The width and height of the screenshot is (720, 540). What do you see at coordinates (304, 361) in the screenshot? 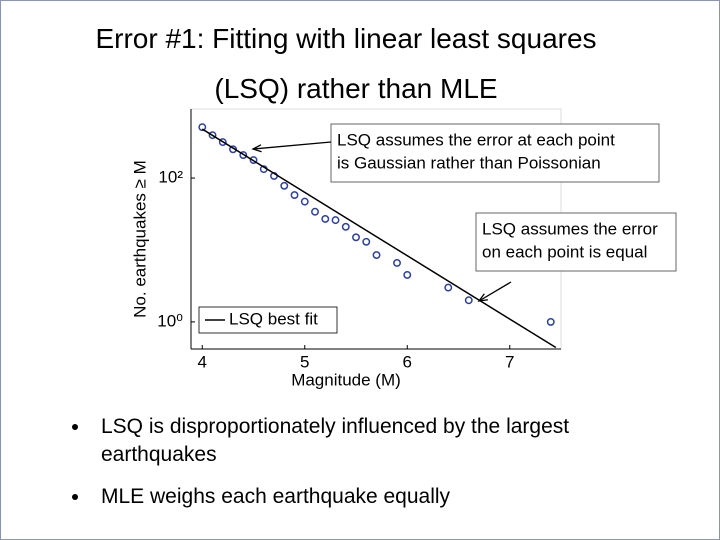
I see `x-tick-label: 5` at bounding box center [304, 361].